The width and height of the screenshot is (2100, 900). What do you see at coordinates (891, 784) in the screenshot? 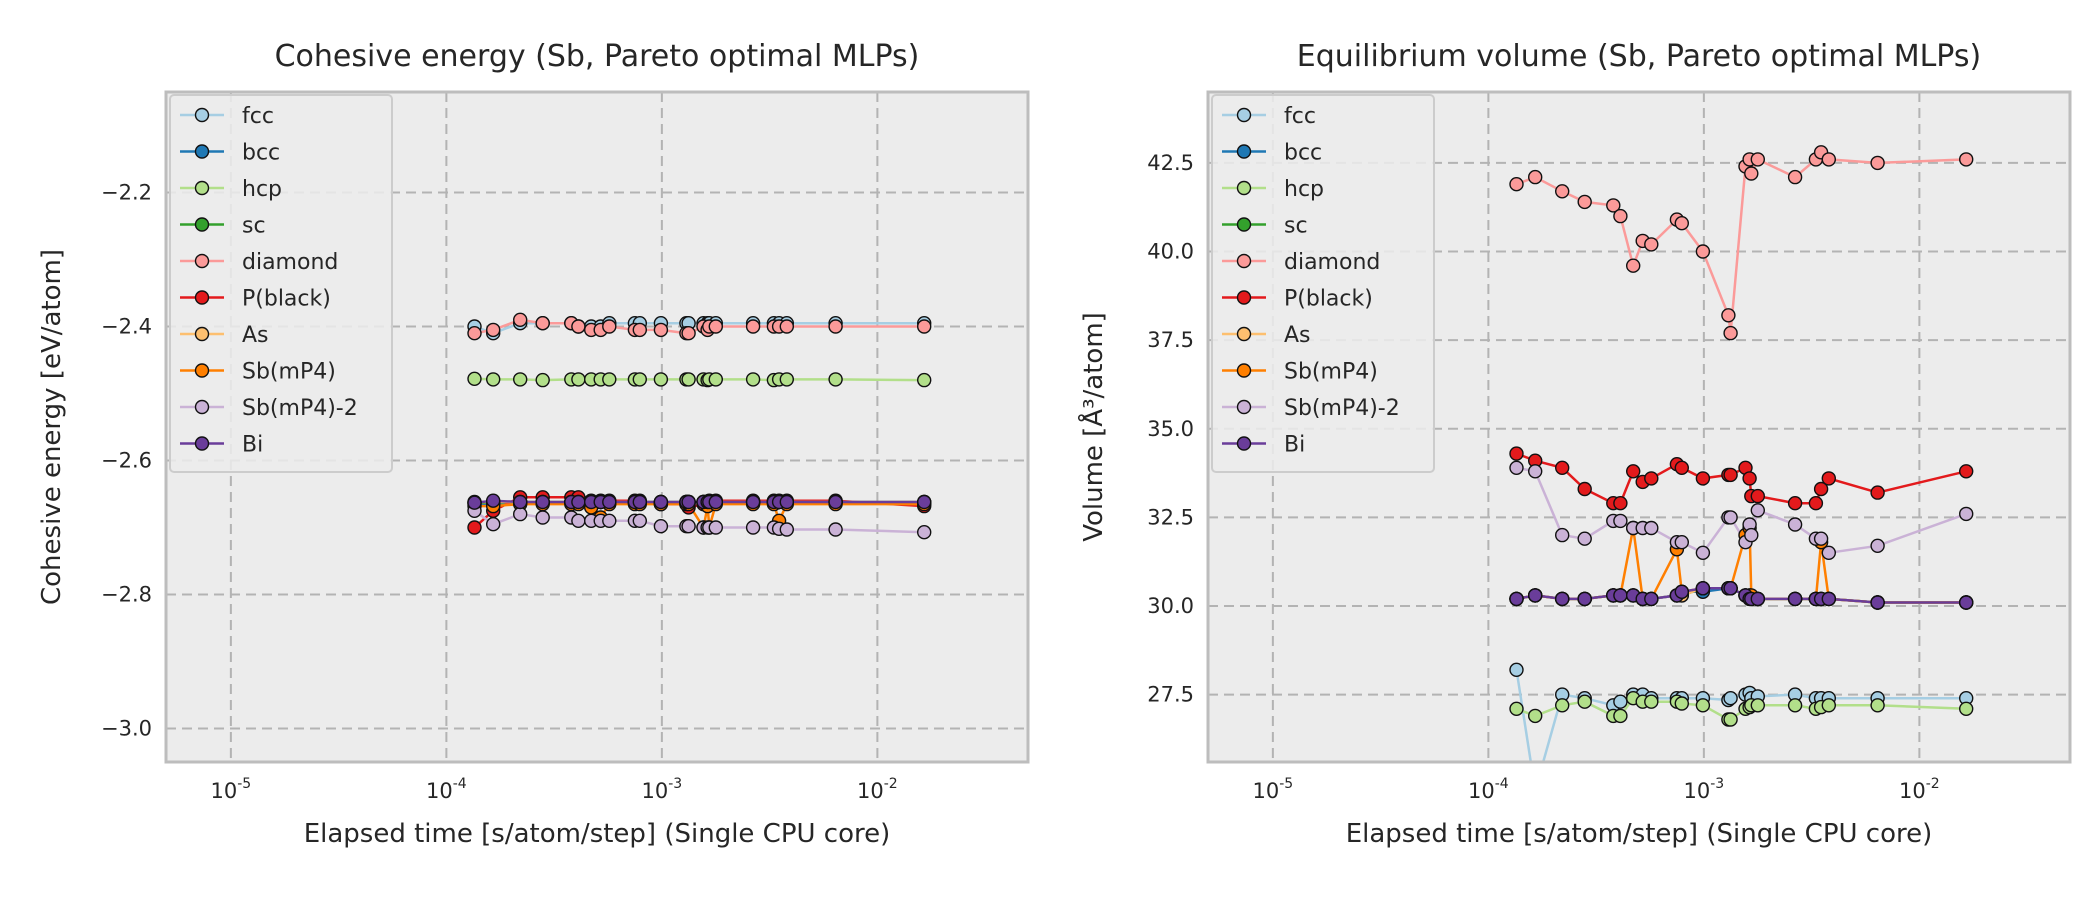
I see `x-tick-exponent: -2` at bounding box center [891, 784].